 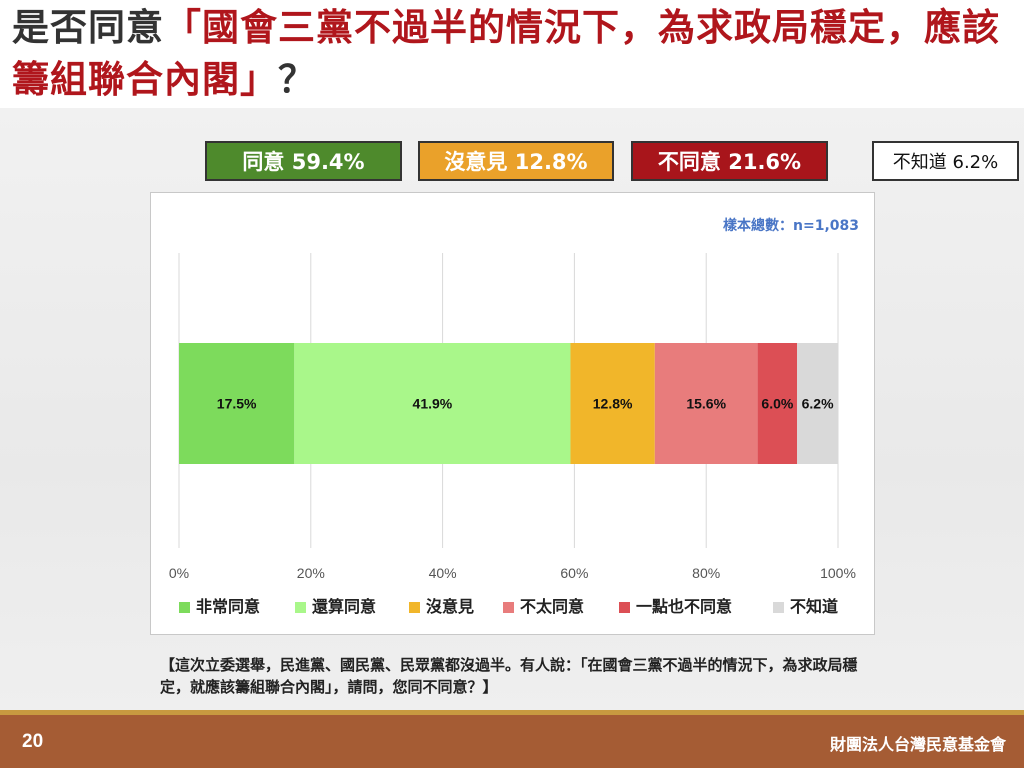 I want to click on title-quote: 「國會三黨不過半的情況下，為求政局穩定，應該籌組聯合內閣」, so click(x=506, y=53).